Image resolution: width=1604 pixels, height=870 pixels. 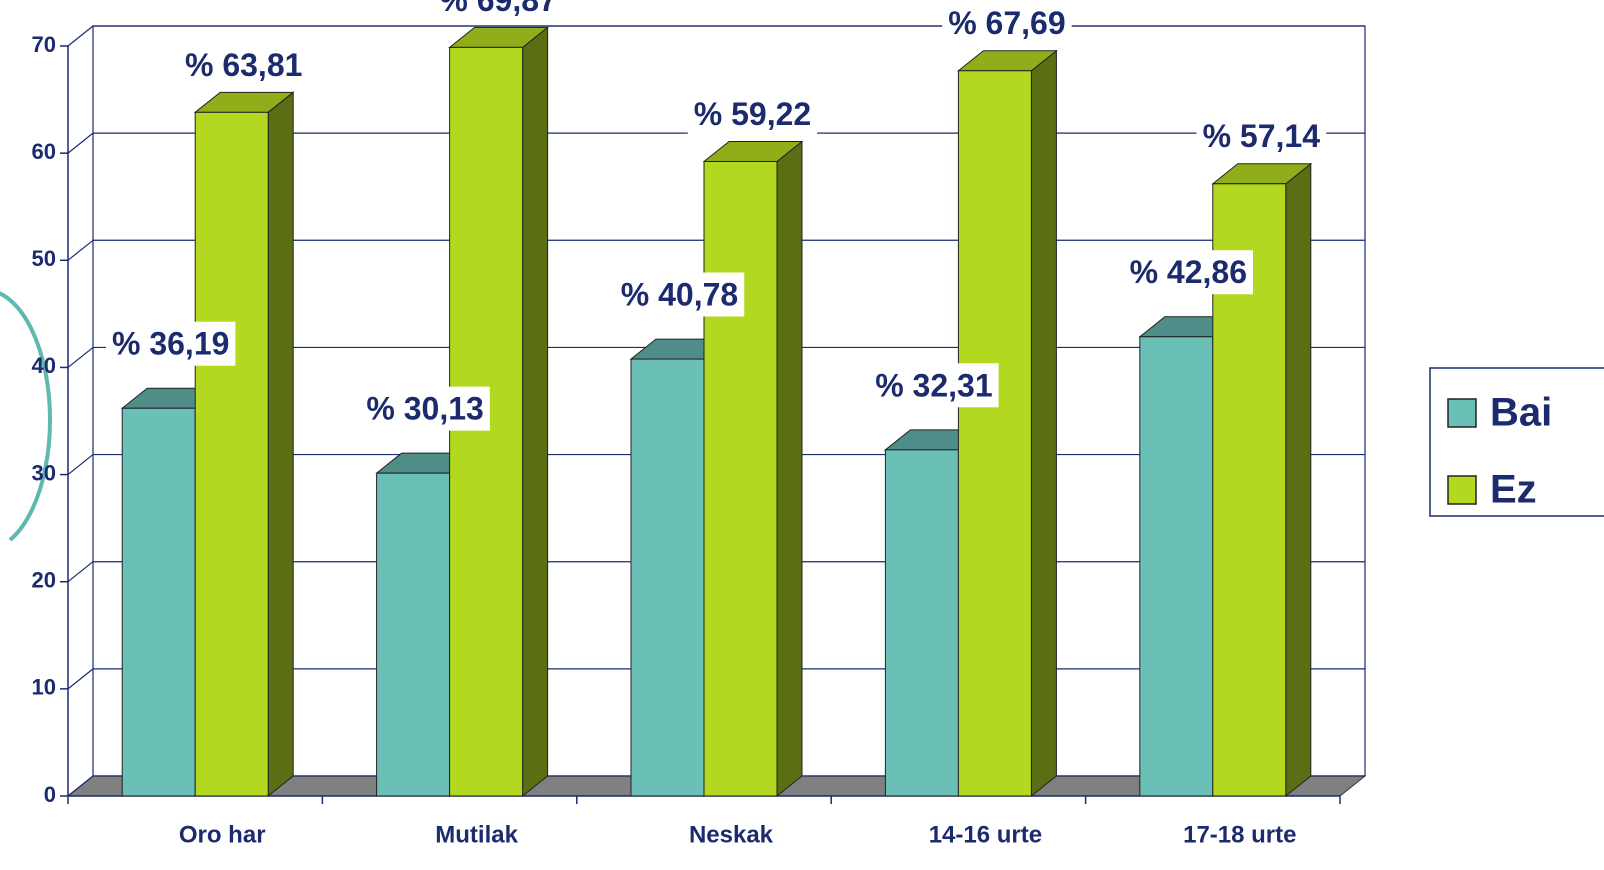 I want to click on y-tick-label: 30, so click(x=44, y=472).